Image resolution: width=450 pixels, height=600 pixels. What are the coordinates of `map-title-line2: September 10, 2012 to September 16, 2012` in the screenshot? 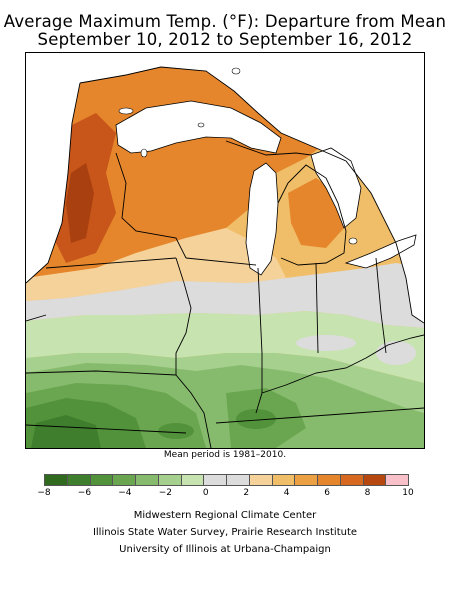 It's located at (225, 39).